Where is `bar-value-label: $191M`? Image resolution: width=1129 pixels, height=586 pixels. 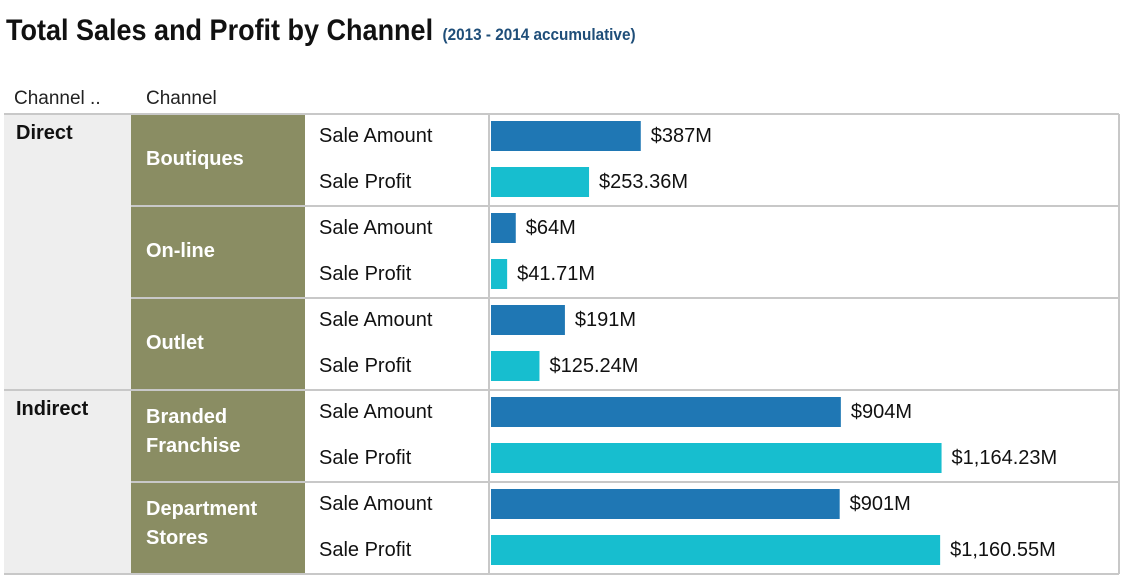 bar-value-label: $191M is located at coordinates (605, 320).